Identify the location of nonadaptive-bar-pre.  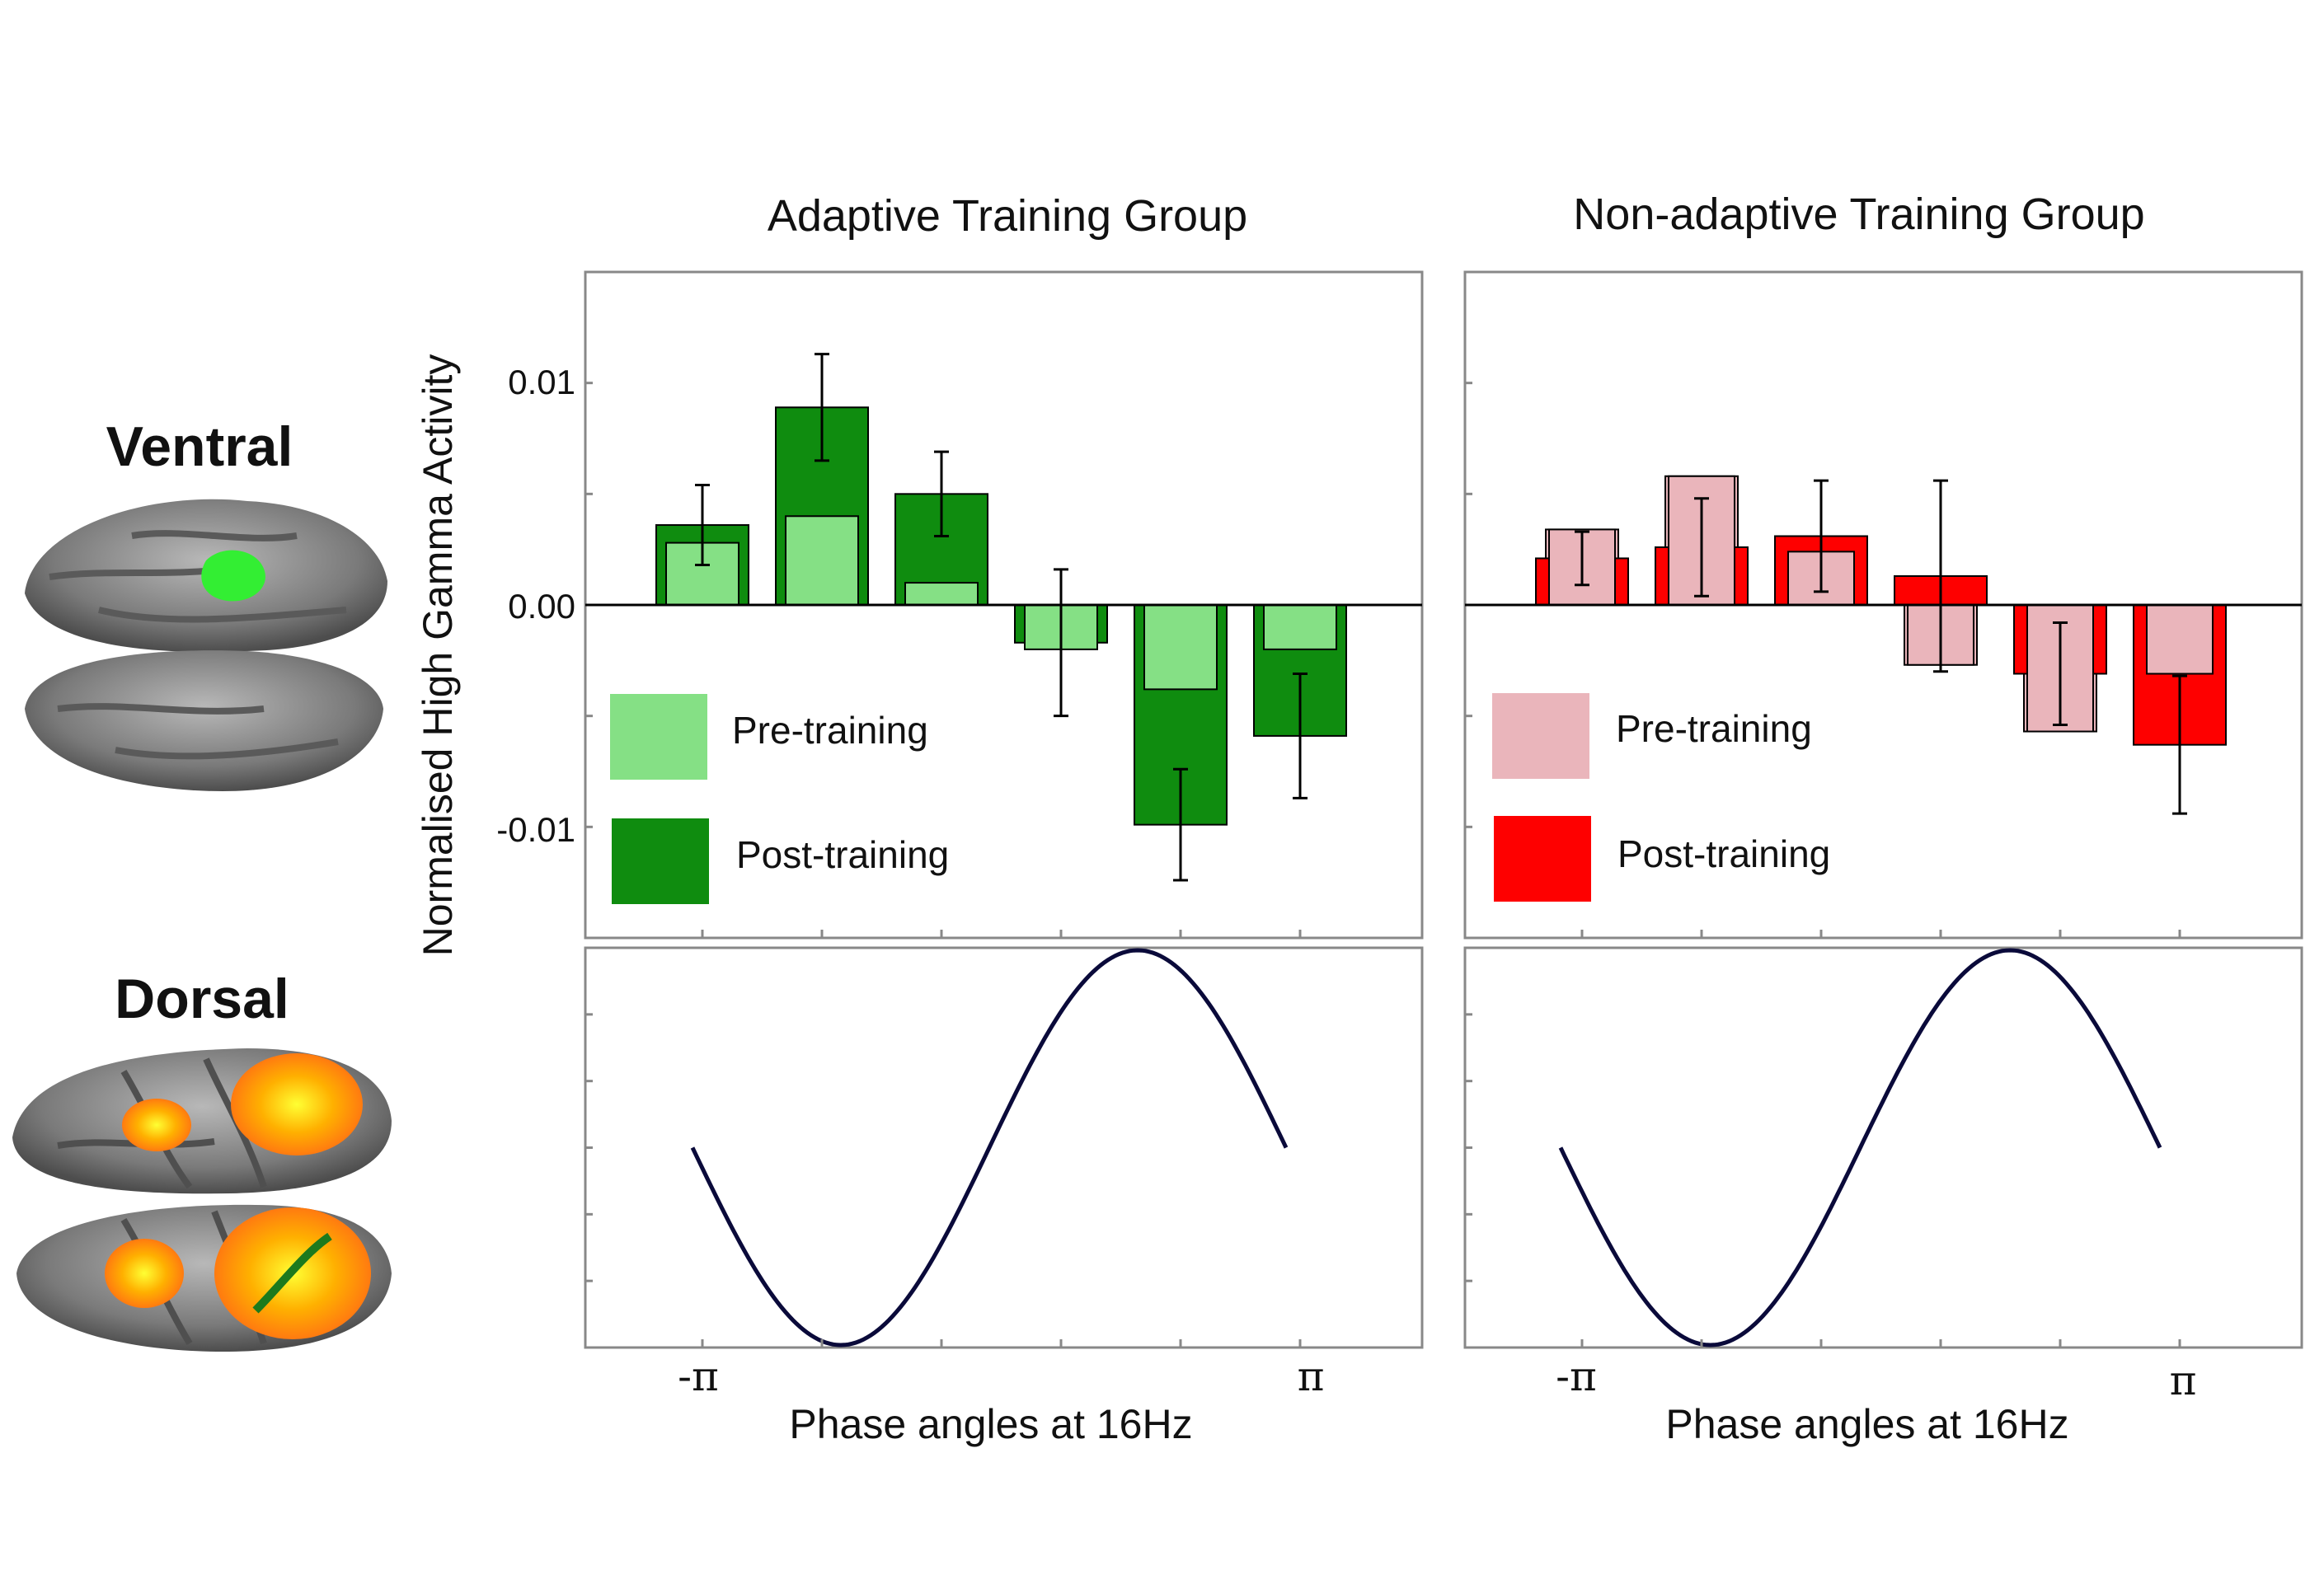
(2180, 639).